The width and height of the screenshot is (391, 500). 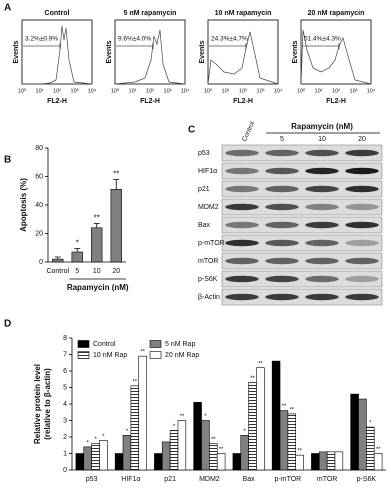 I want to click on legend-label: Control, so click(x=104, y=344).